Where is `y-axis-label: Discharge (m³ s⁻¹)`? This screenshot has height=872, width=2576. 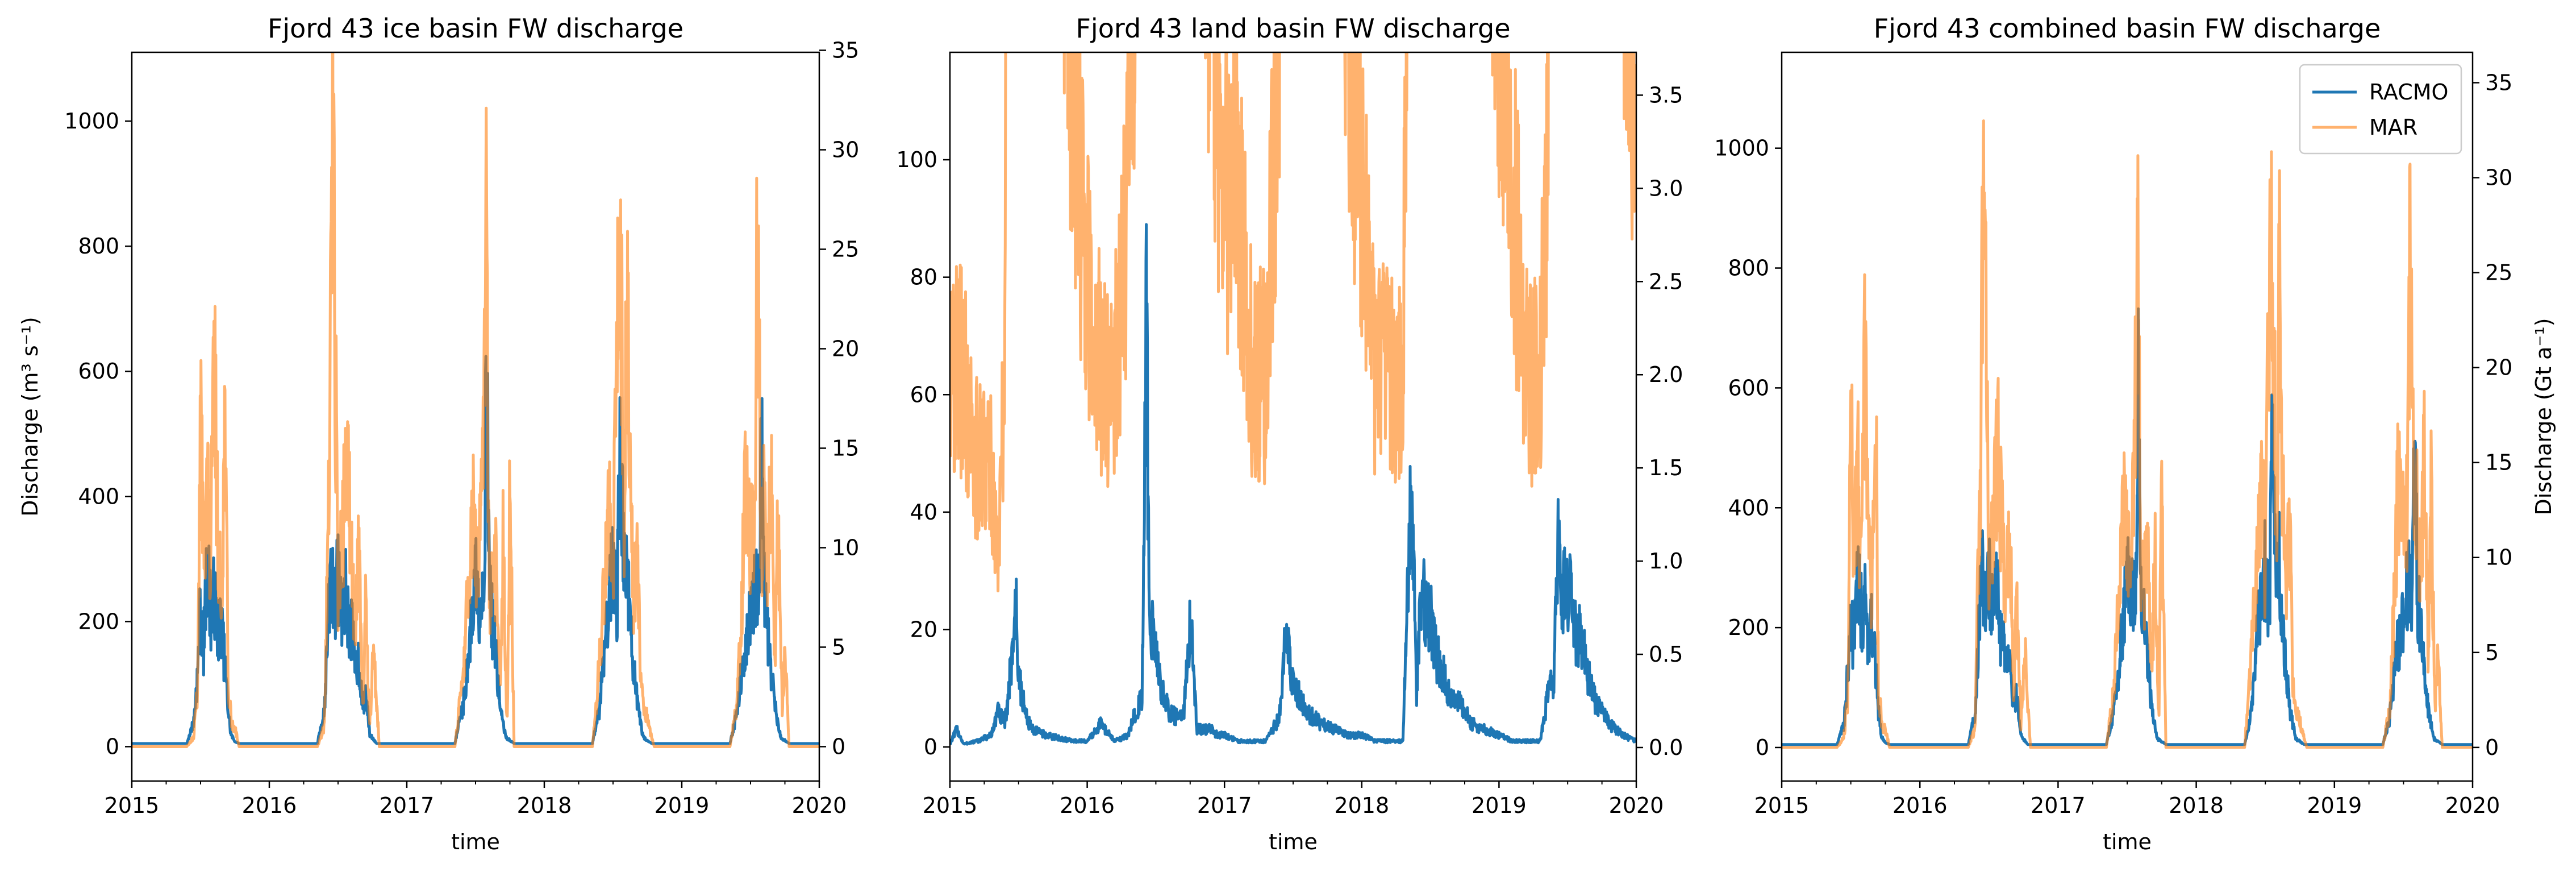 y-axis-label: Discharge (m³ s⁻¹) is located at coordinates (31, 416).